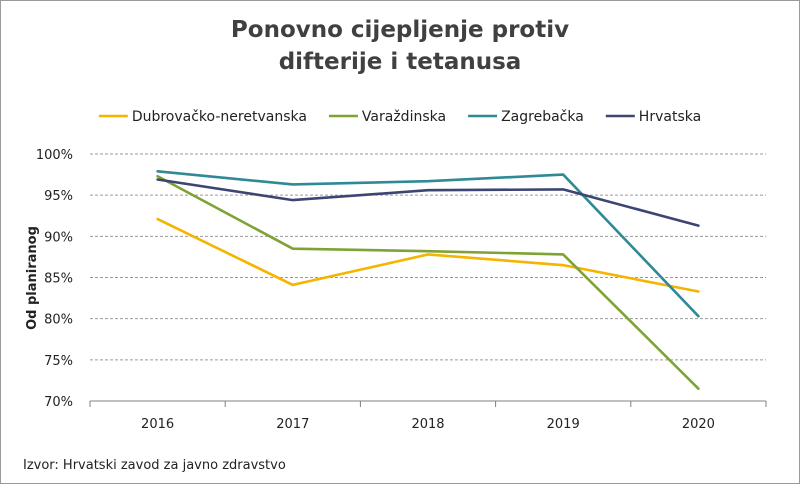  What do you see at coordinates (32, 278) in the screenshot?
I see `y-axis-label: Od planiranog` at bounding box center [32, 278].